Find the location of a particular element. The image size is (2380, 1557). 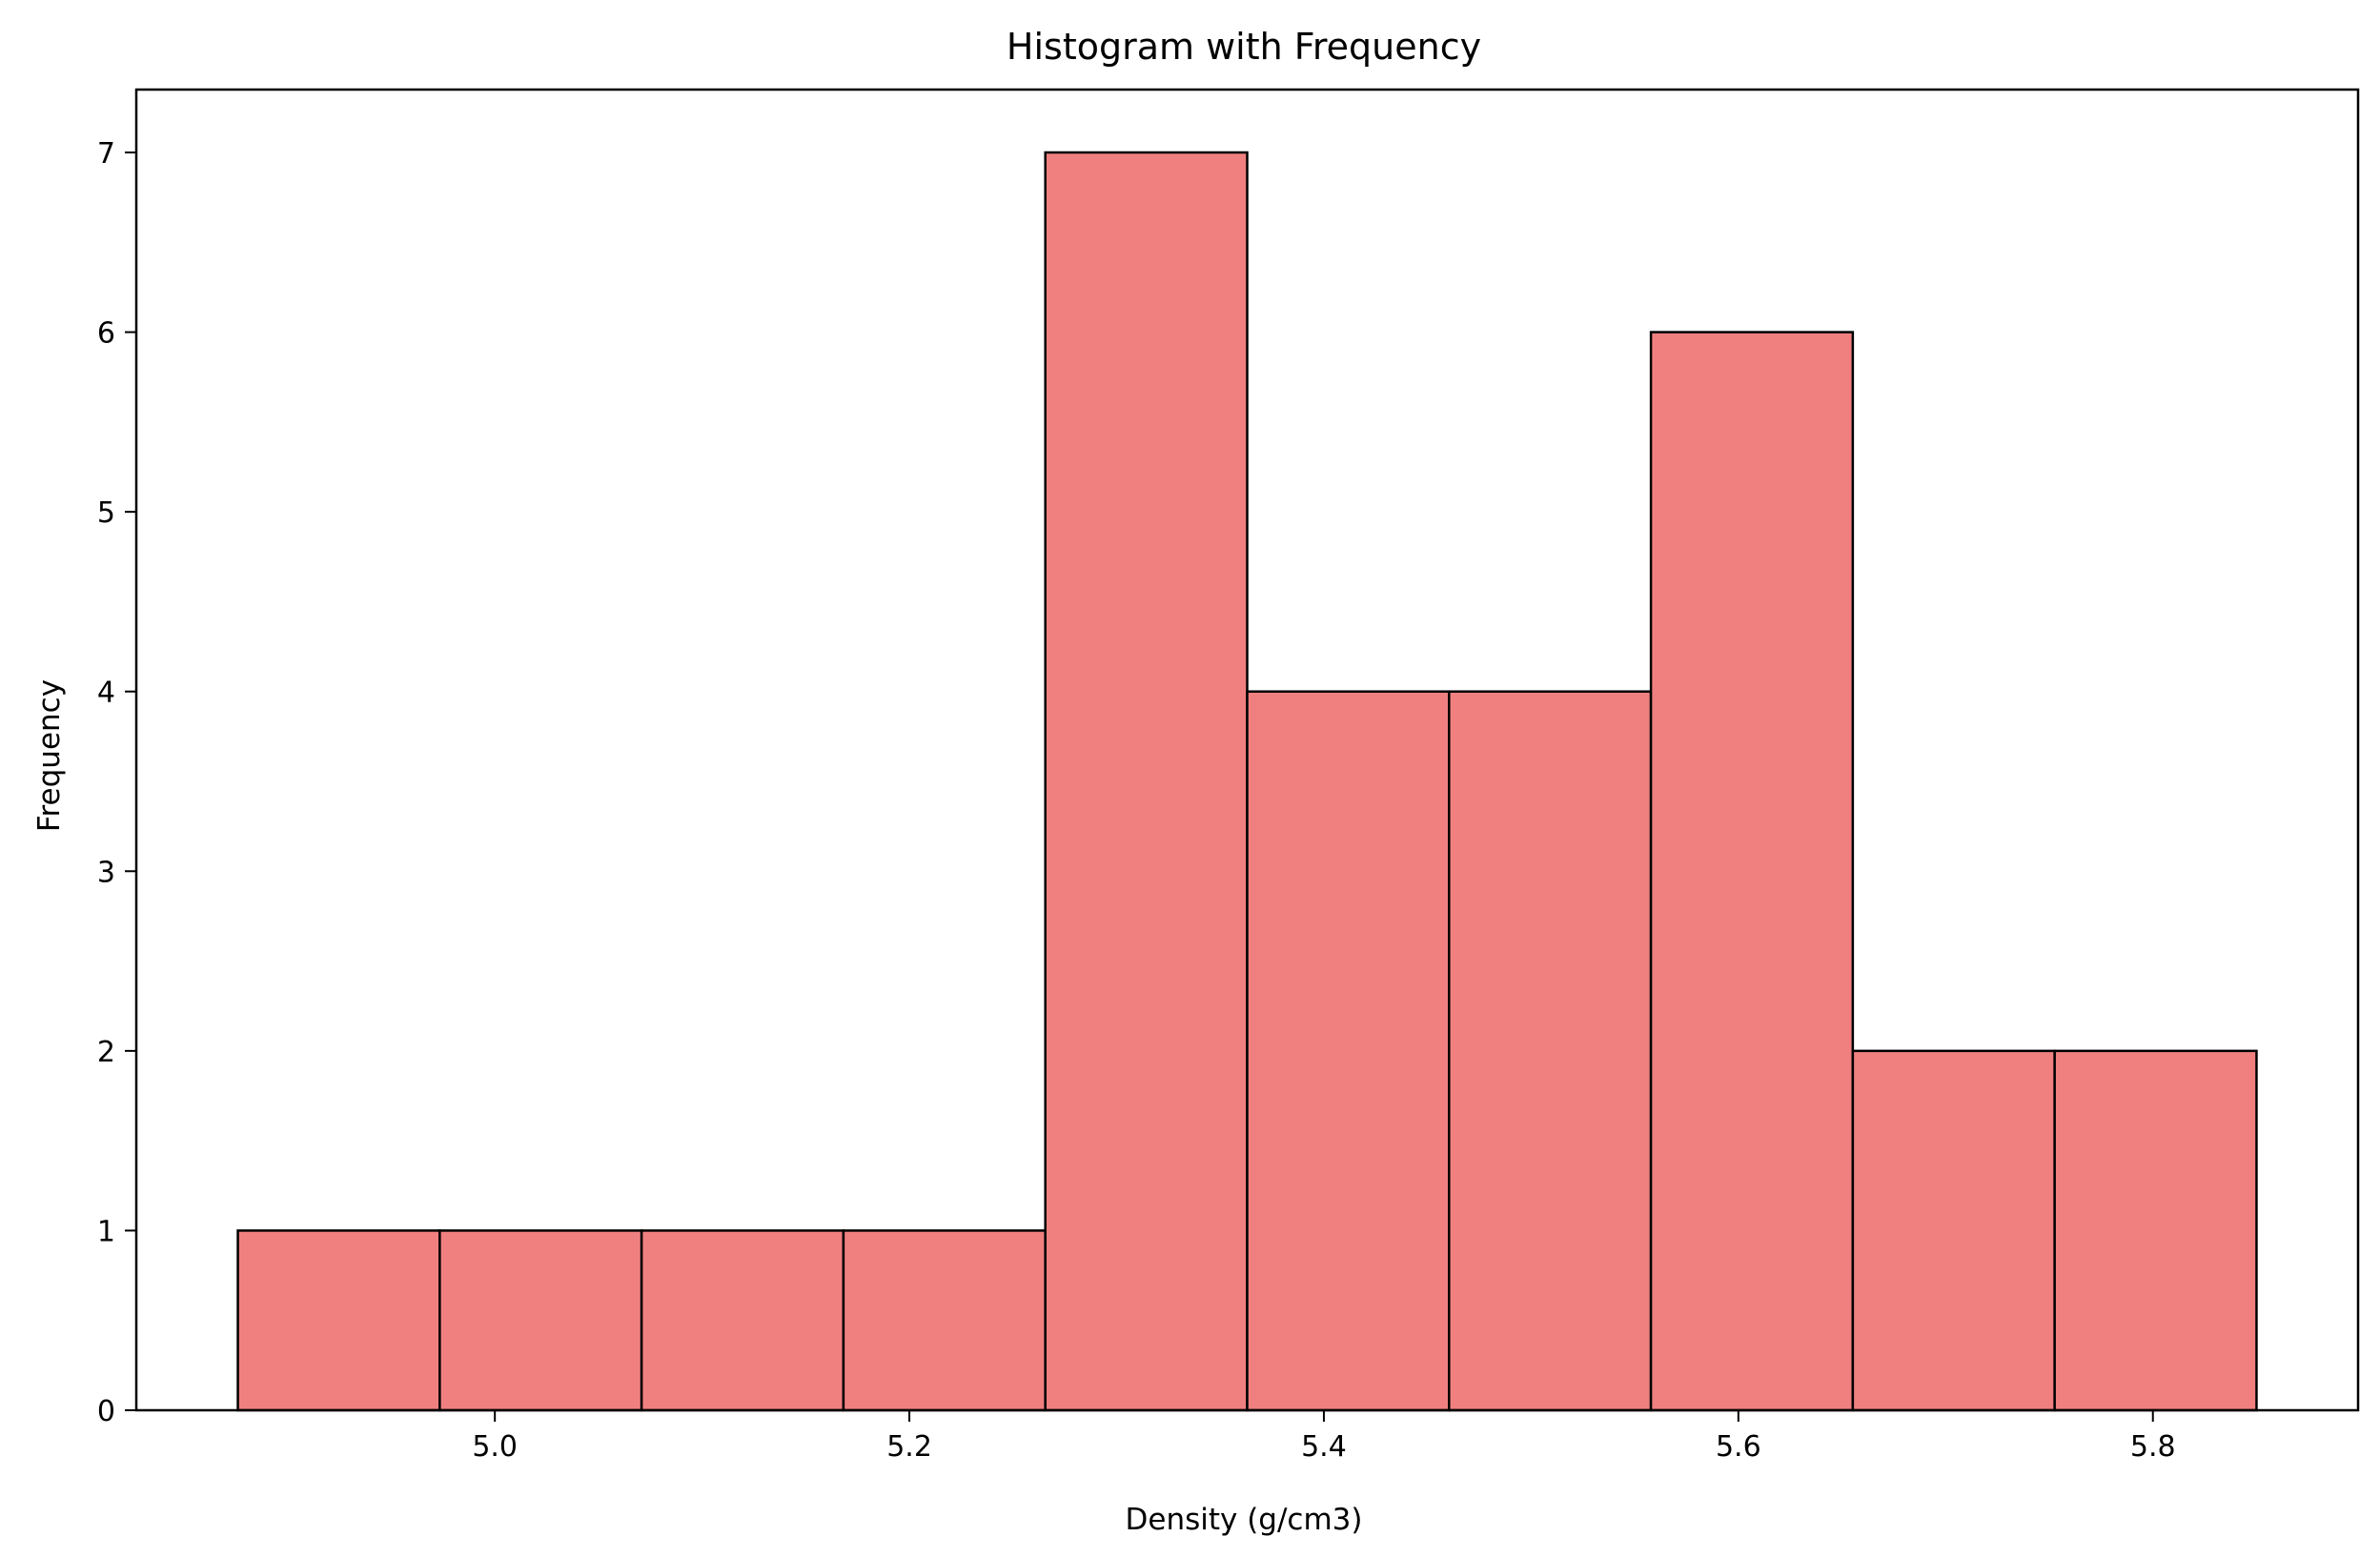

y-tick-label: 2 is located at coordinates (106, 1052).